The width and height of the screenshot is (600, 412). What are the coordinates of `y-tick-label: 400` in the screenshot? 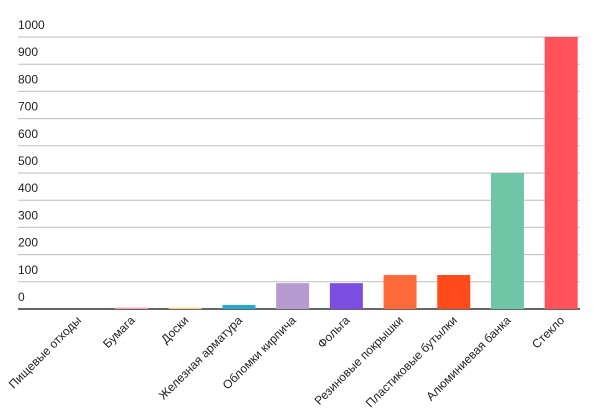 It's located at (28, 188).